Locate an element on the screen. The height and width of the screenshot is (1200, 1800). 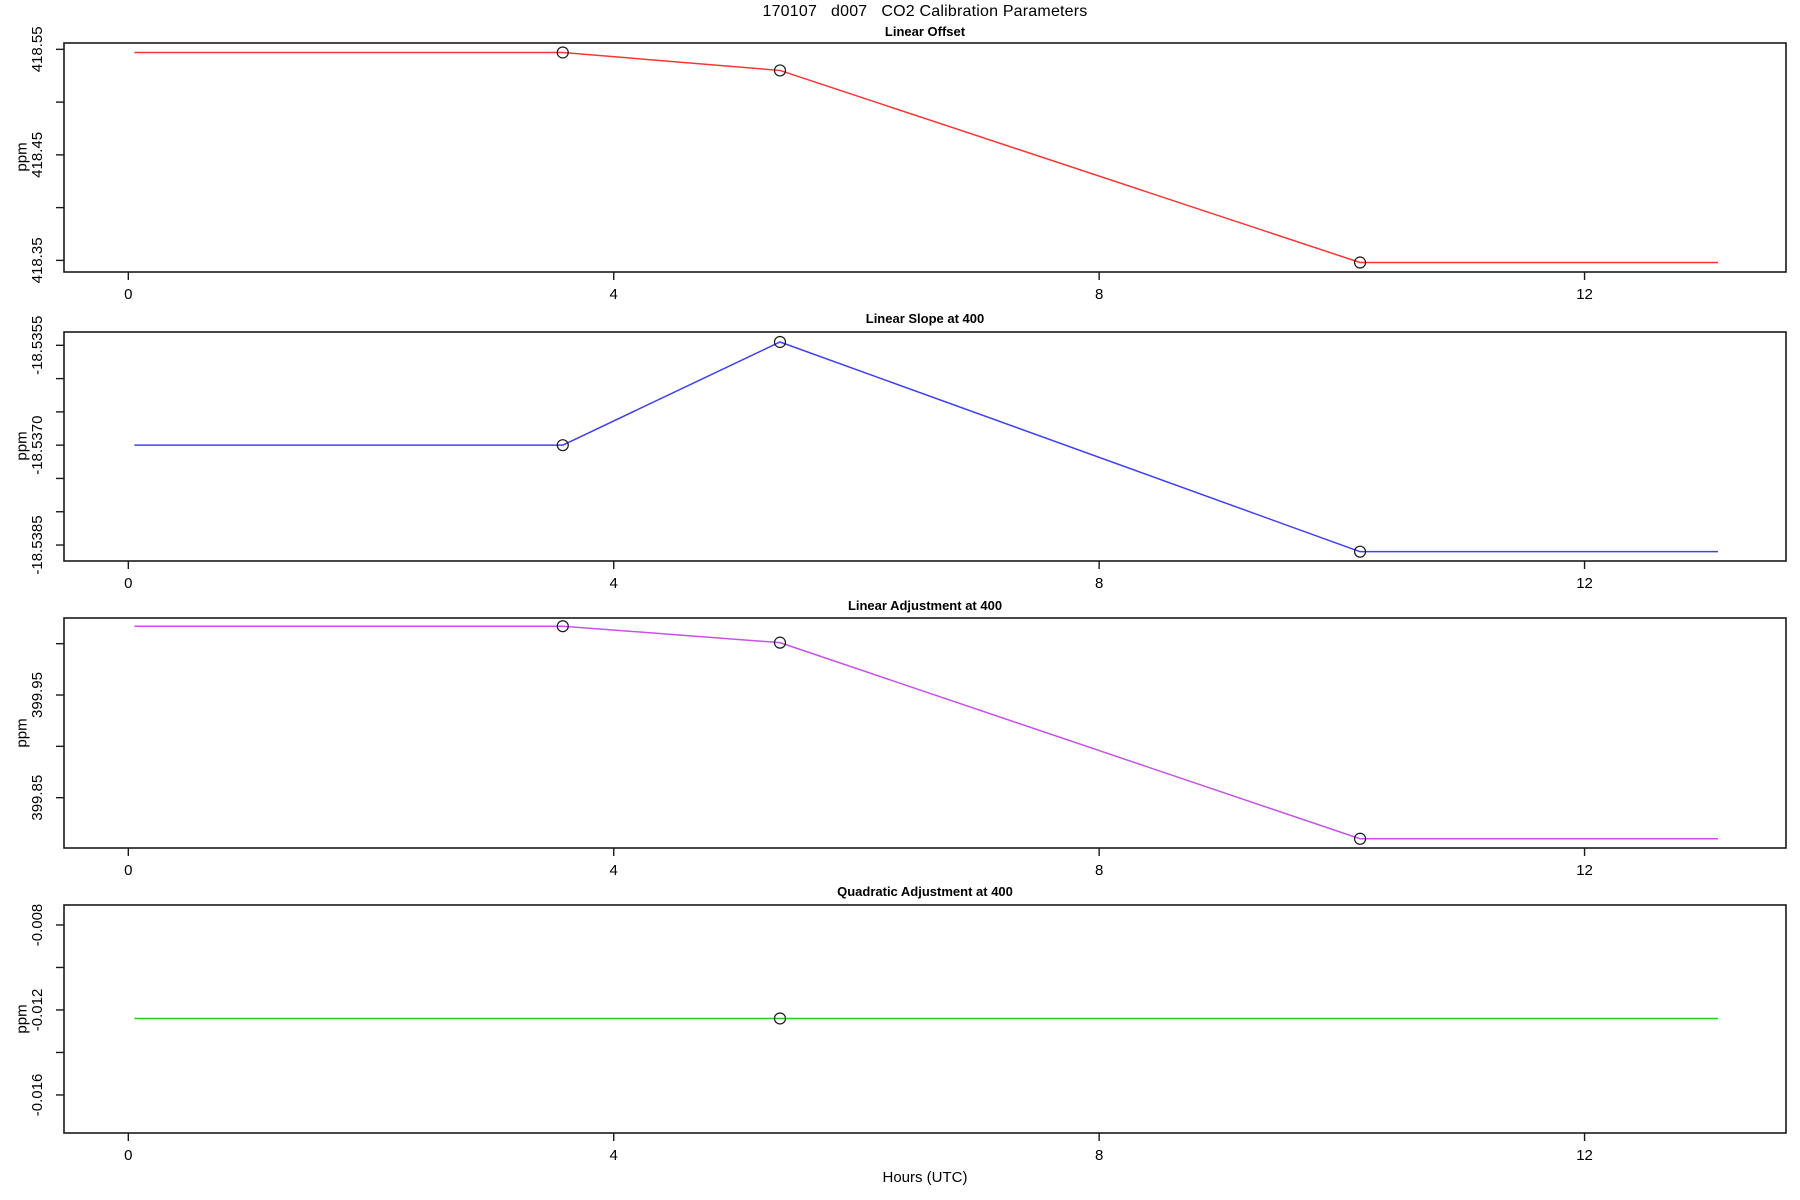
y-axis-tick-label: -18.5355 is located at coordinates (37, 345).